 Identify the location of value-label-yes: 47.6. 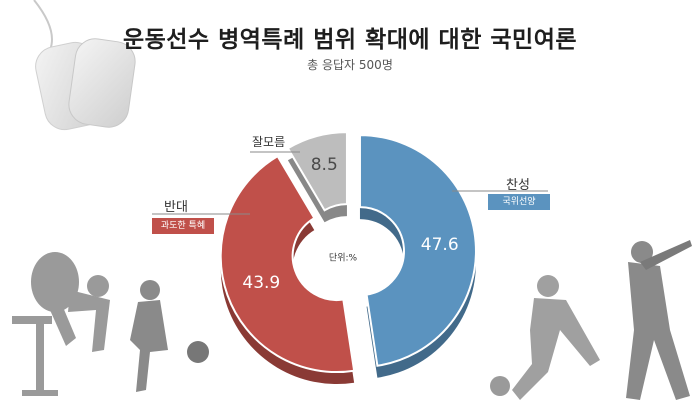
(439, 245).